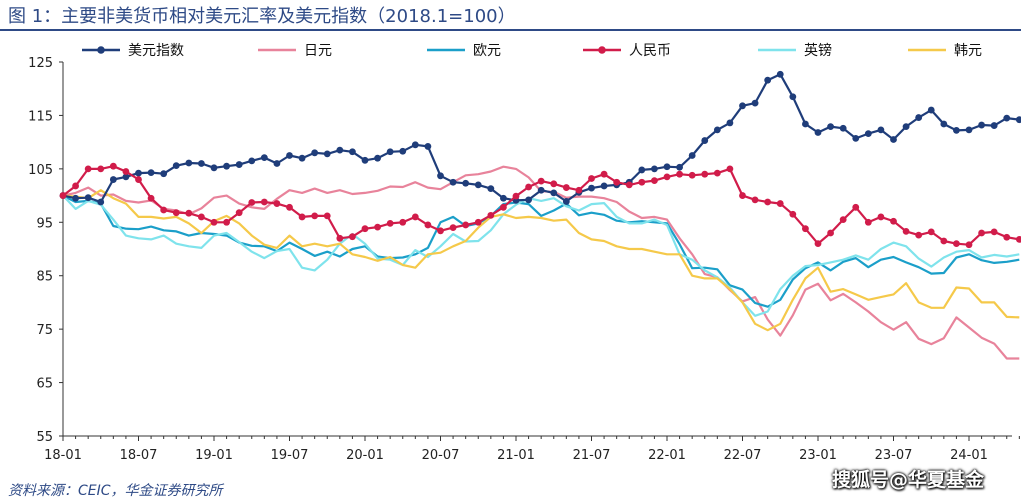 This screenshot has width=1021, height=501. Describe the element at coordinates (262, 16) in the screenshot. I see `chart-title: 图 1：主要非美货币相对美元汇率及美元指数（2018.1=100）` at that location.